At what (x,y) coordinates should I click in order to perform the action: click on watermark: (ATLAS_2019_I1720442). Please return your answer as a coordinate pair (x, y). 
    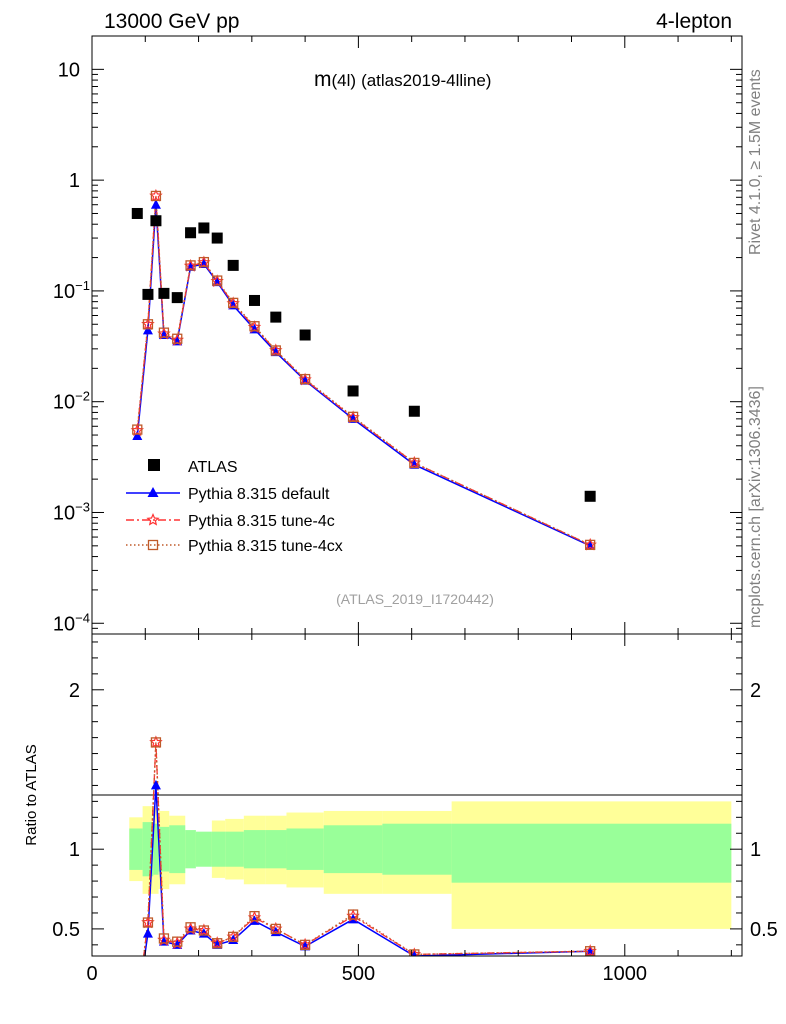
    Looking at the image, I should click on (415, 599).